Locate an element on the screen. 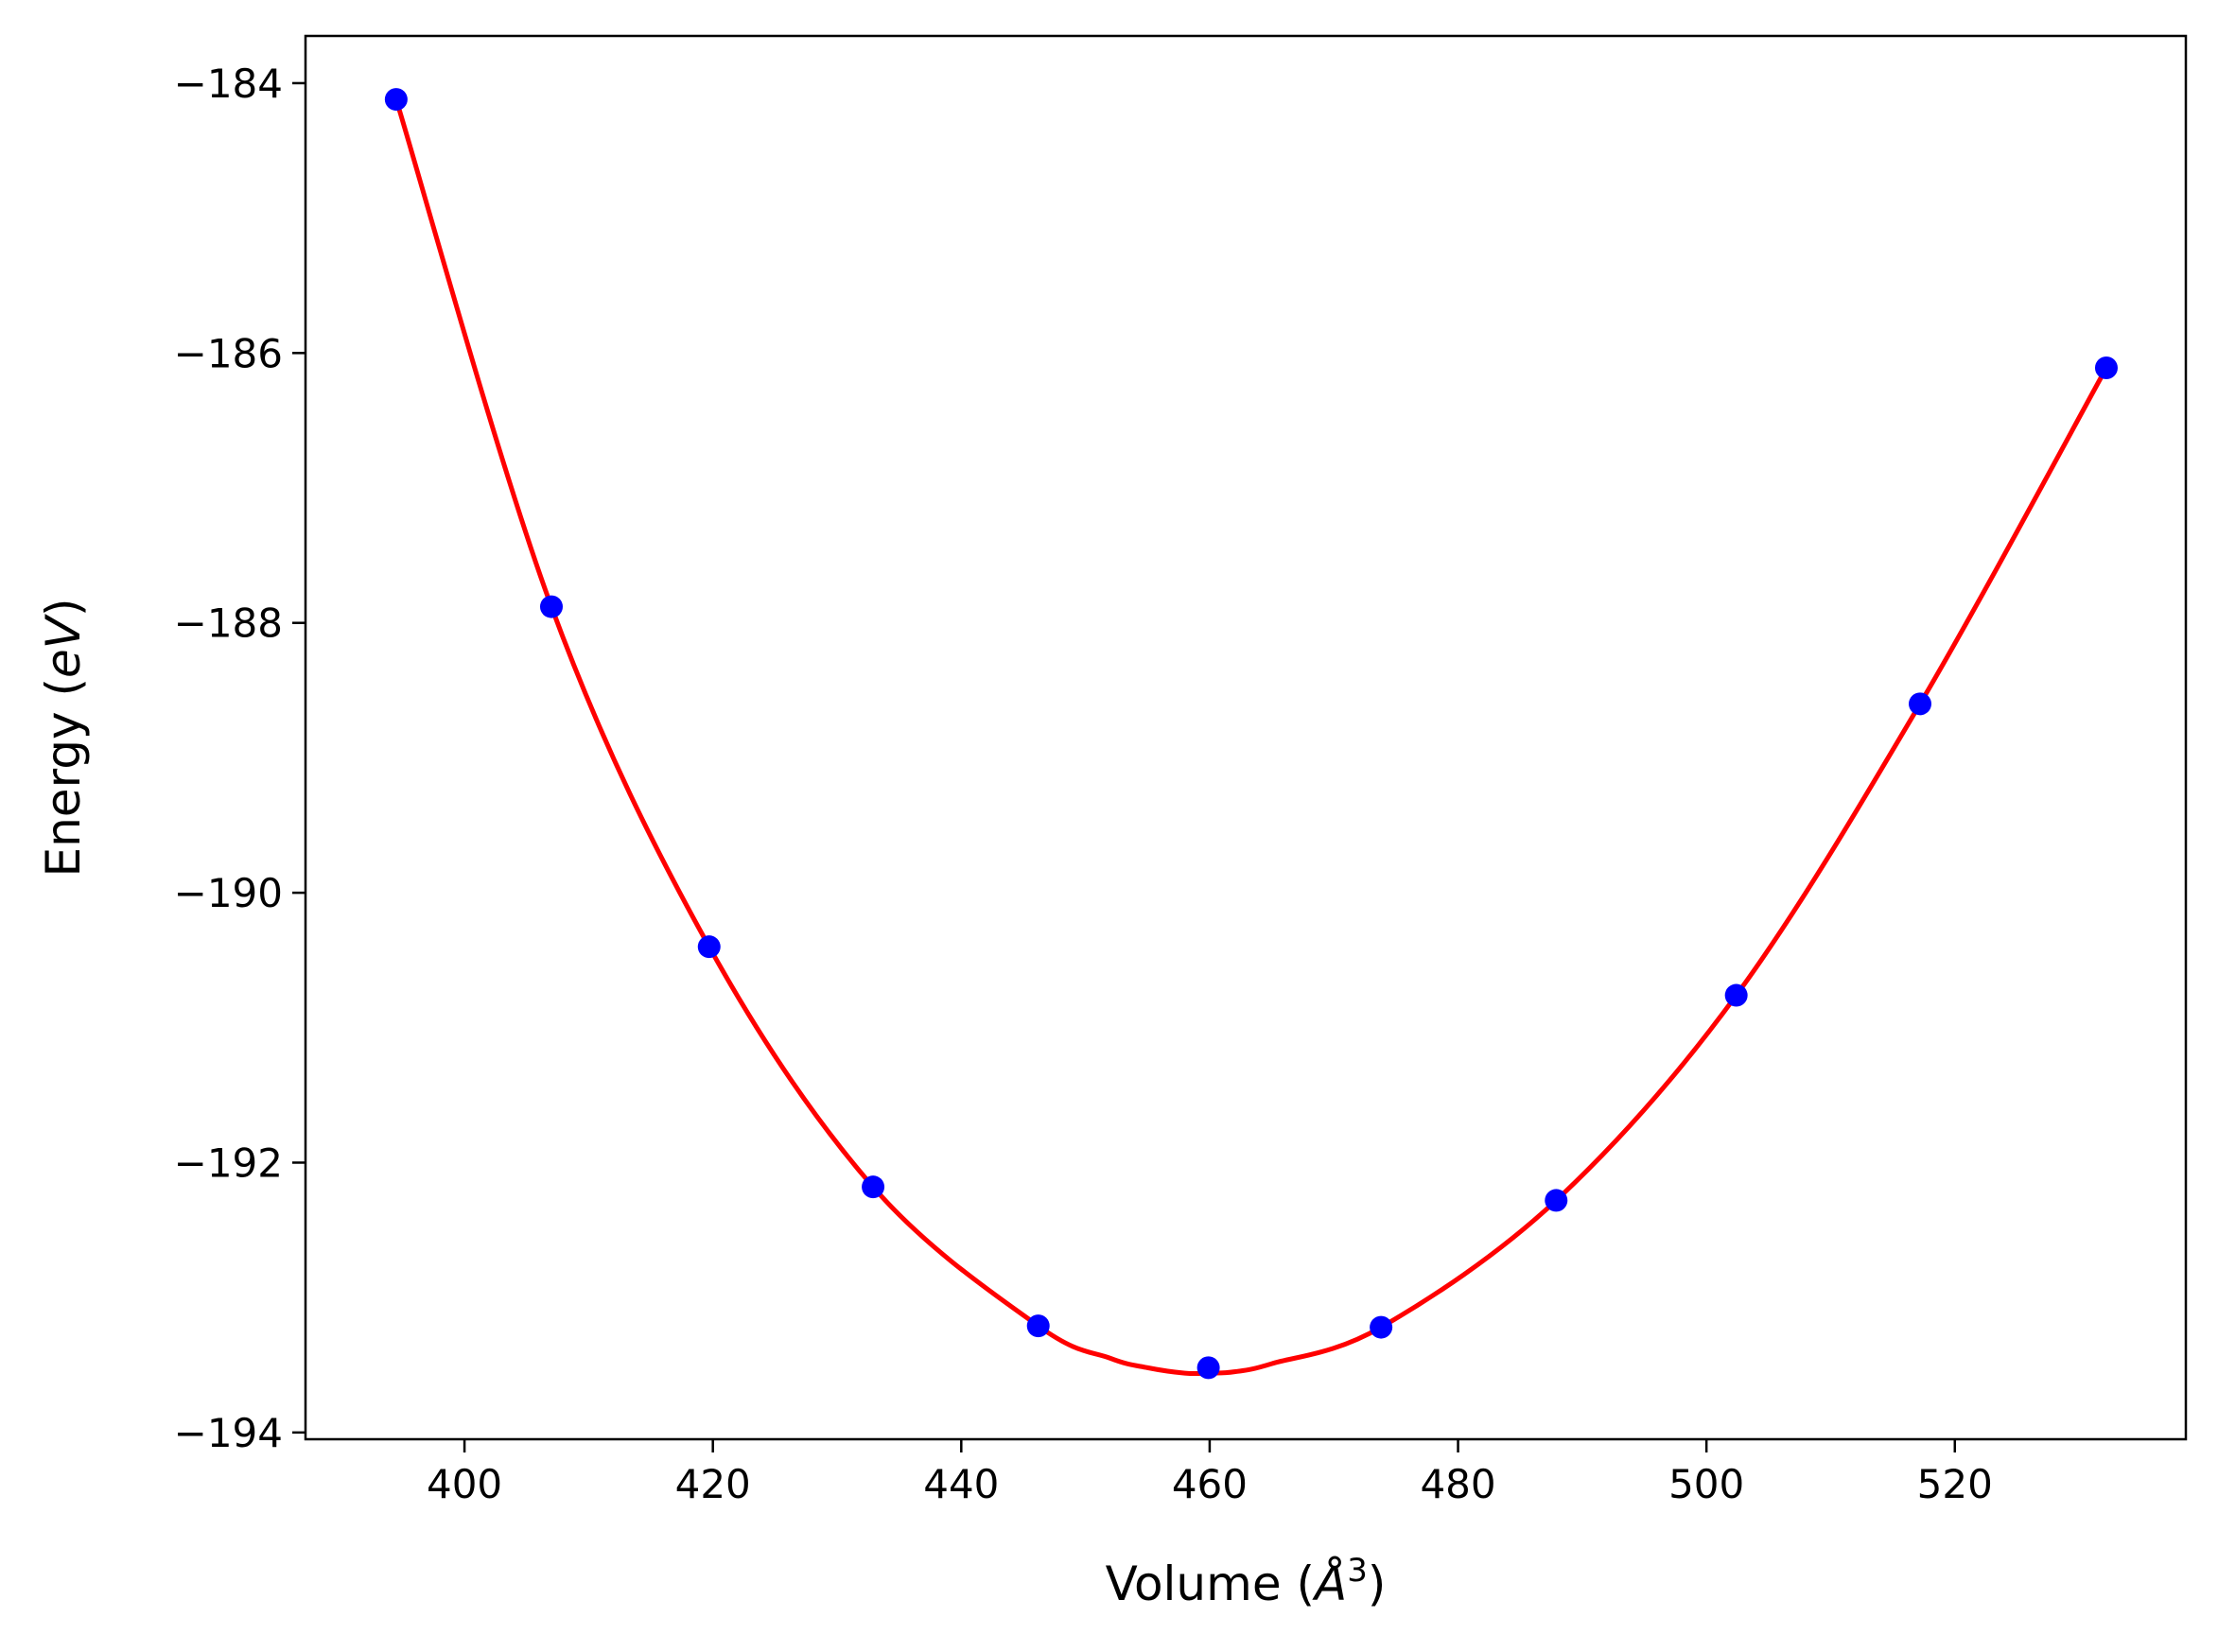 This screenshot has width=2218, height=1652. x-axis-ticks: 400 420 440 460 480 500 520 is located at coordinates (1210, 1473).